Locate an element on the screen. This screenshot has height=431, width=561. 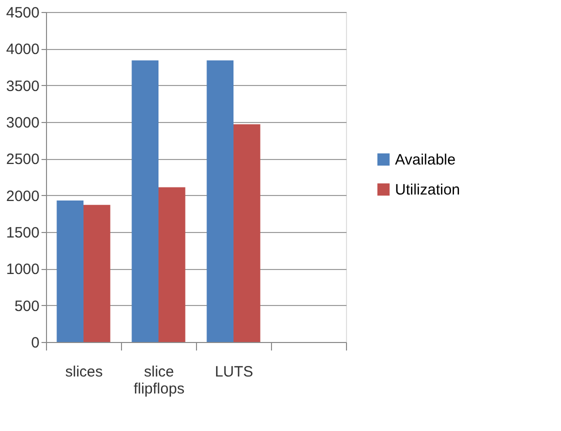
legend-label: Utilization is located at coordinates (427, 190).